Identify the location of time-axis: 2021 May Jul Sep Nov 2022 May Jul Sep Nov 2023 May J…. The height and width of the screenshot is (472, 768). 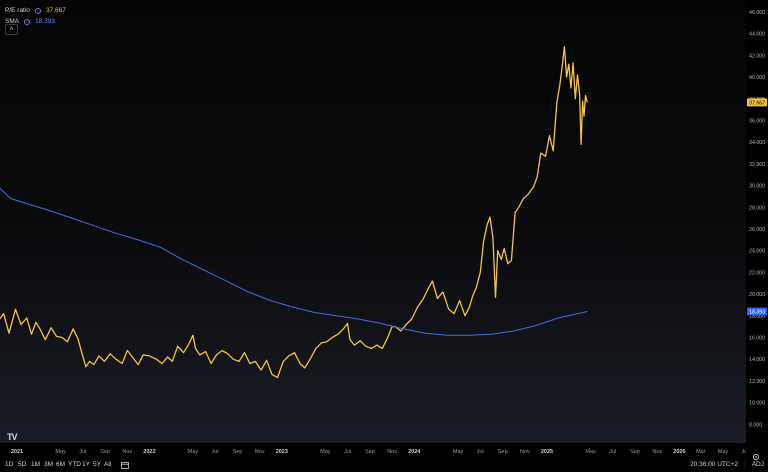
(373, 450).